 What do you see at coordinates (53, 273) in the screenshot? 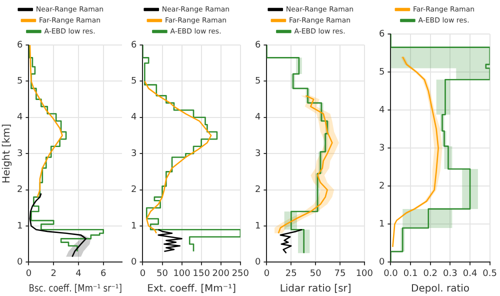
I see `x-tick-label: 2` at bounding box center [53, 273].